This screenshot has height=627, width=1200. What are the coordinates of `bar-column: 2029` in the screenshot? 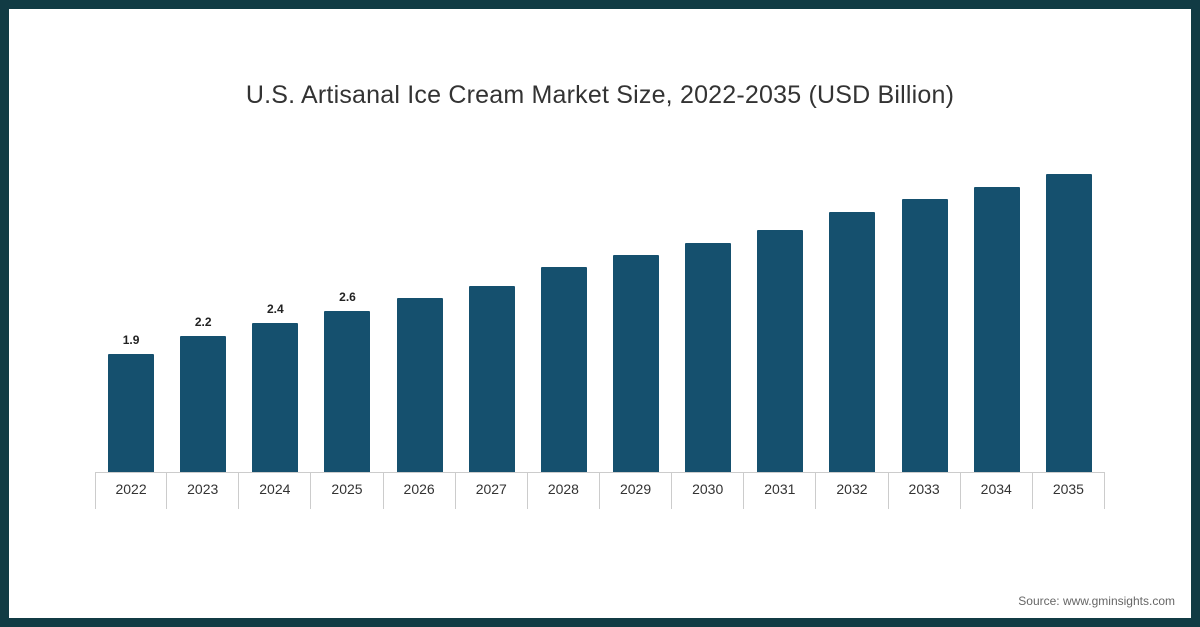 It's located at (636, 335).